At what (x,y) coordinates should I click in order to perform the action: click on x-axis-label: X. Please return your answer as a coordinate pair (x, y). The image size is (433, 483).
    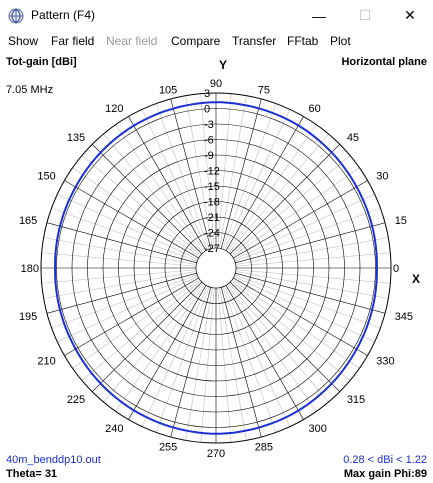
    Looking at the image, I should click on (416, 279).